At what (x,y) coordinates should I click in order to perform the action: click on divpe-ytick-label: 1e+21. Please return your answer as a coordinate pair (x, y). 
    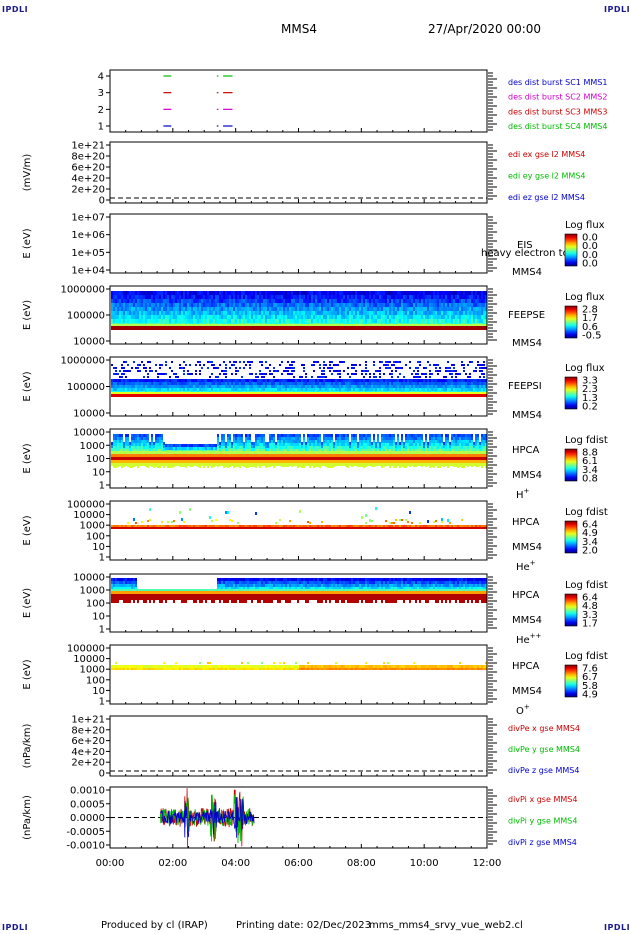
    Looking at the image, I should click on (88, 720).